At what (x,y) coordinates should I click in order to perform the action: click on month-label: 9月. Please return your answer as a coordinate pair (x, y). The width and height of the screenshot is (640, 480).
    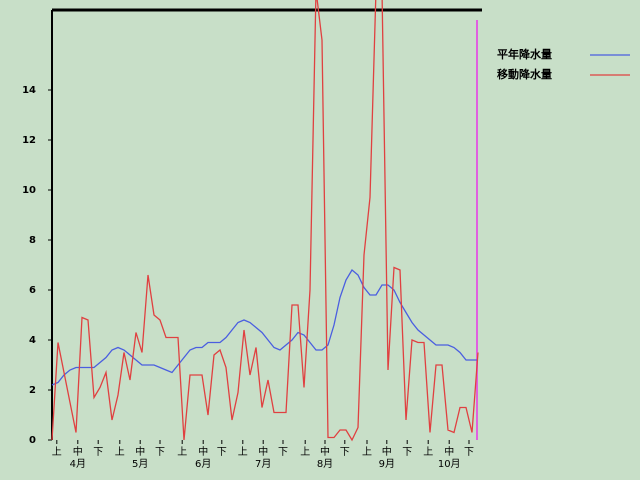
    Looking at the image, I should click on (387, 464).